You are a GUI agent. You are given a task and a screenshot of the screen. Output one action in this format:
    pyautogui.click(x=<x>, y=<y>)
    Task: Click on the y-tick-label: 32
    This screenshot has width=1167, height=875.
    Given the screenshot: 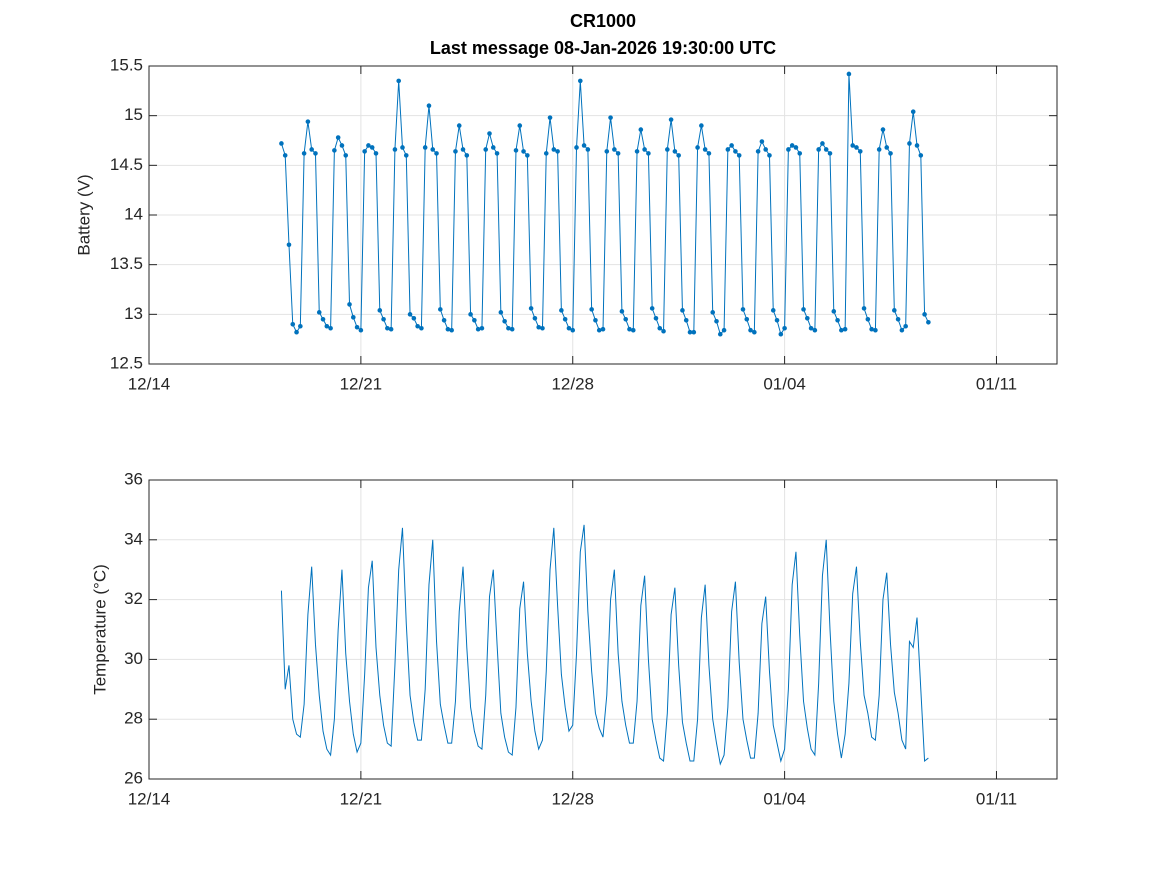 What is the action you would take?
    pyautogui.click(x=133, y=598)
    